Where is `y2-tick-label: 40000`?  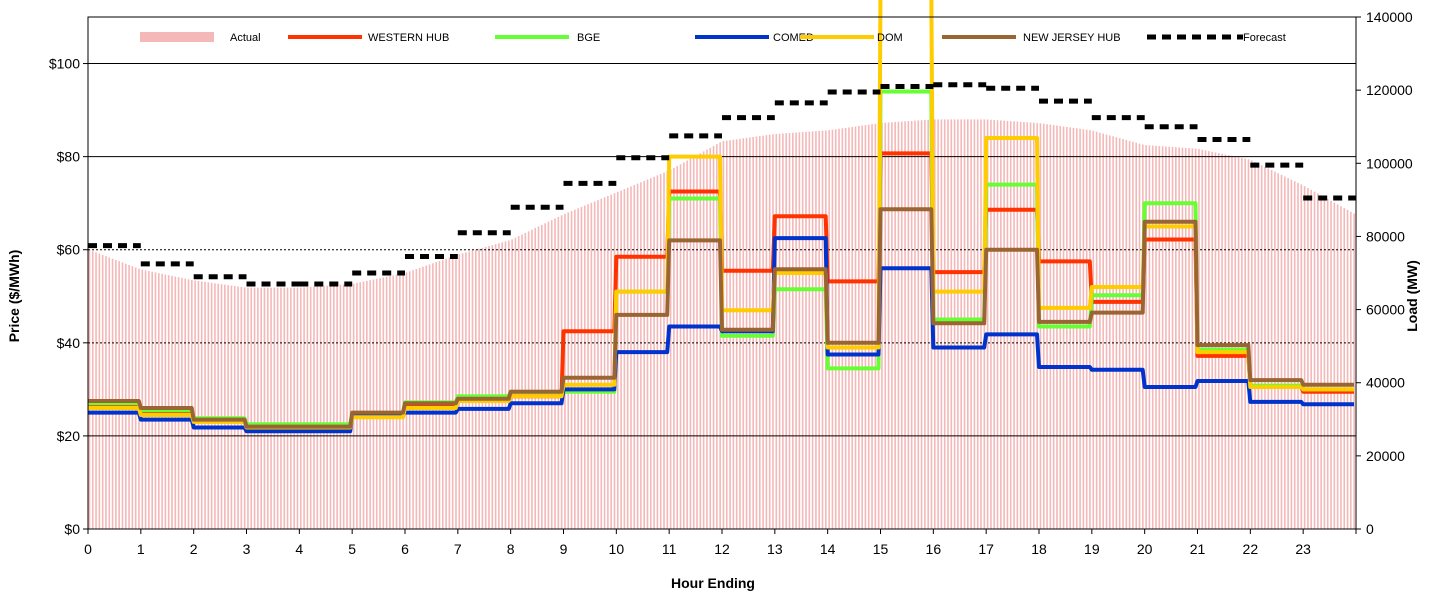 y2-tick-label: 40000 is located at coordinates (1385, 383).